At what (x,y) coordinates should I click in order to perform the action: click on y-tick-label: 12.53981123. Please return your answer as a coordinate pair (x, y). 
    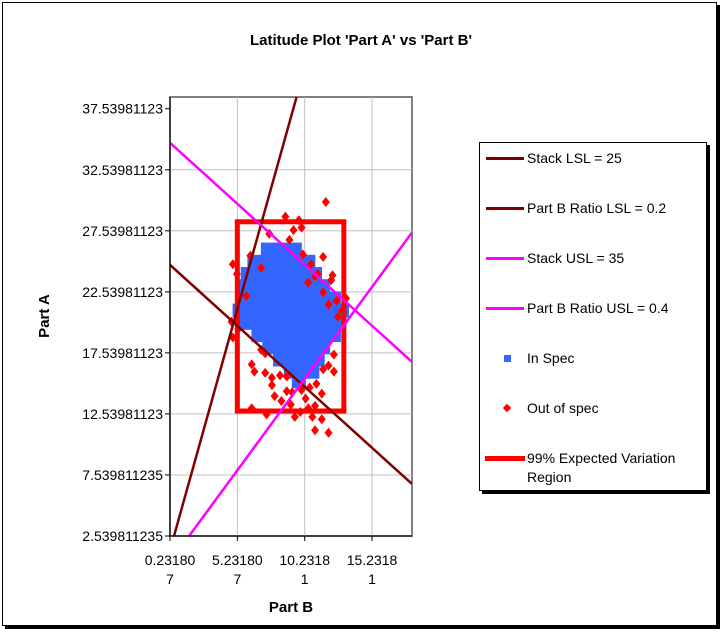
    Looking at the image, I should click on (122, 414).